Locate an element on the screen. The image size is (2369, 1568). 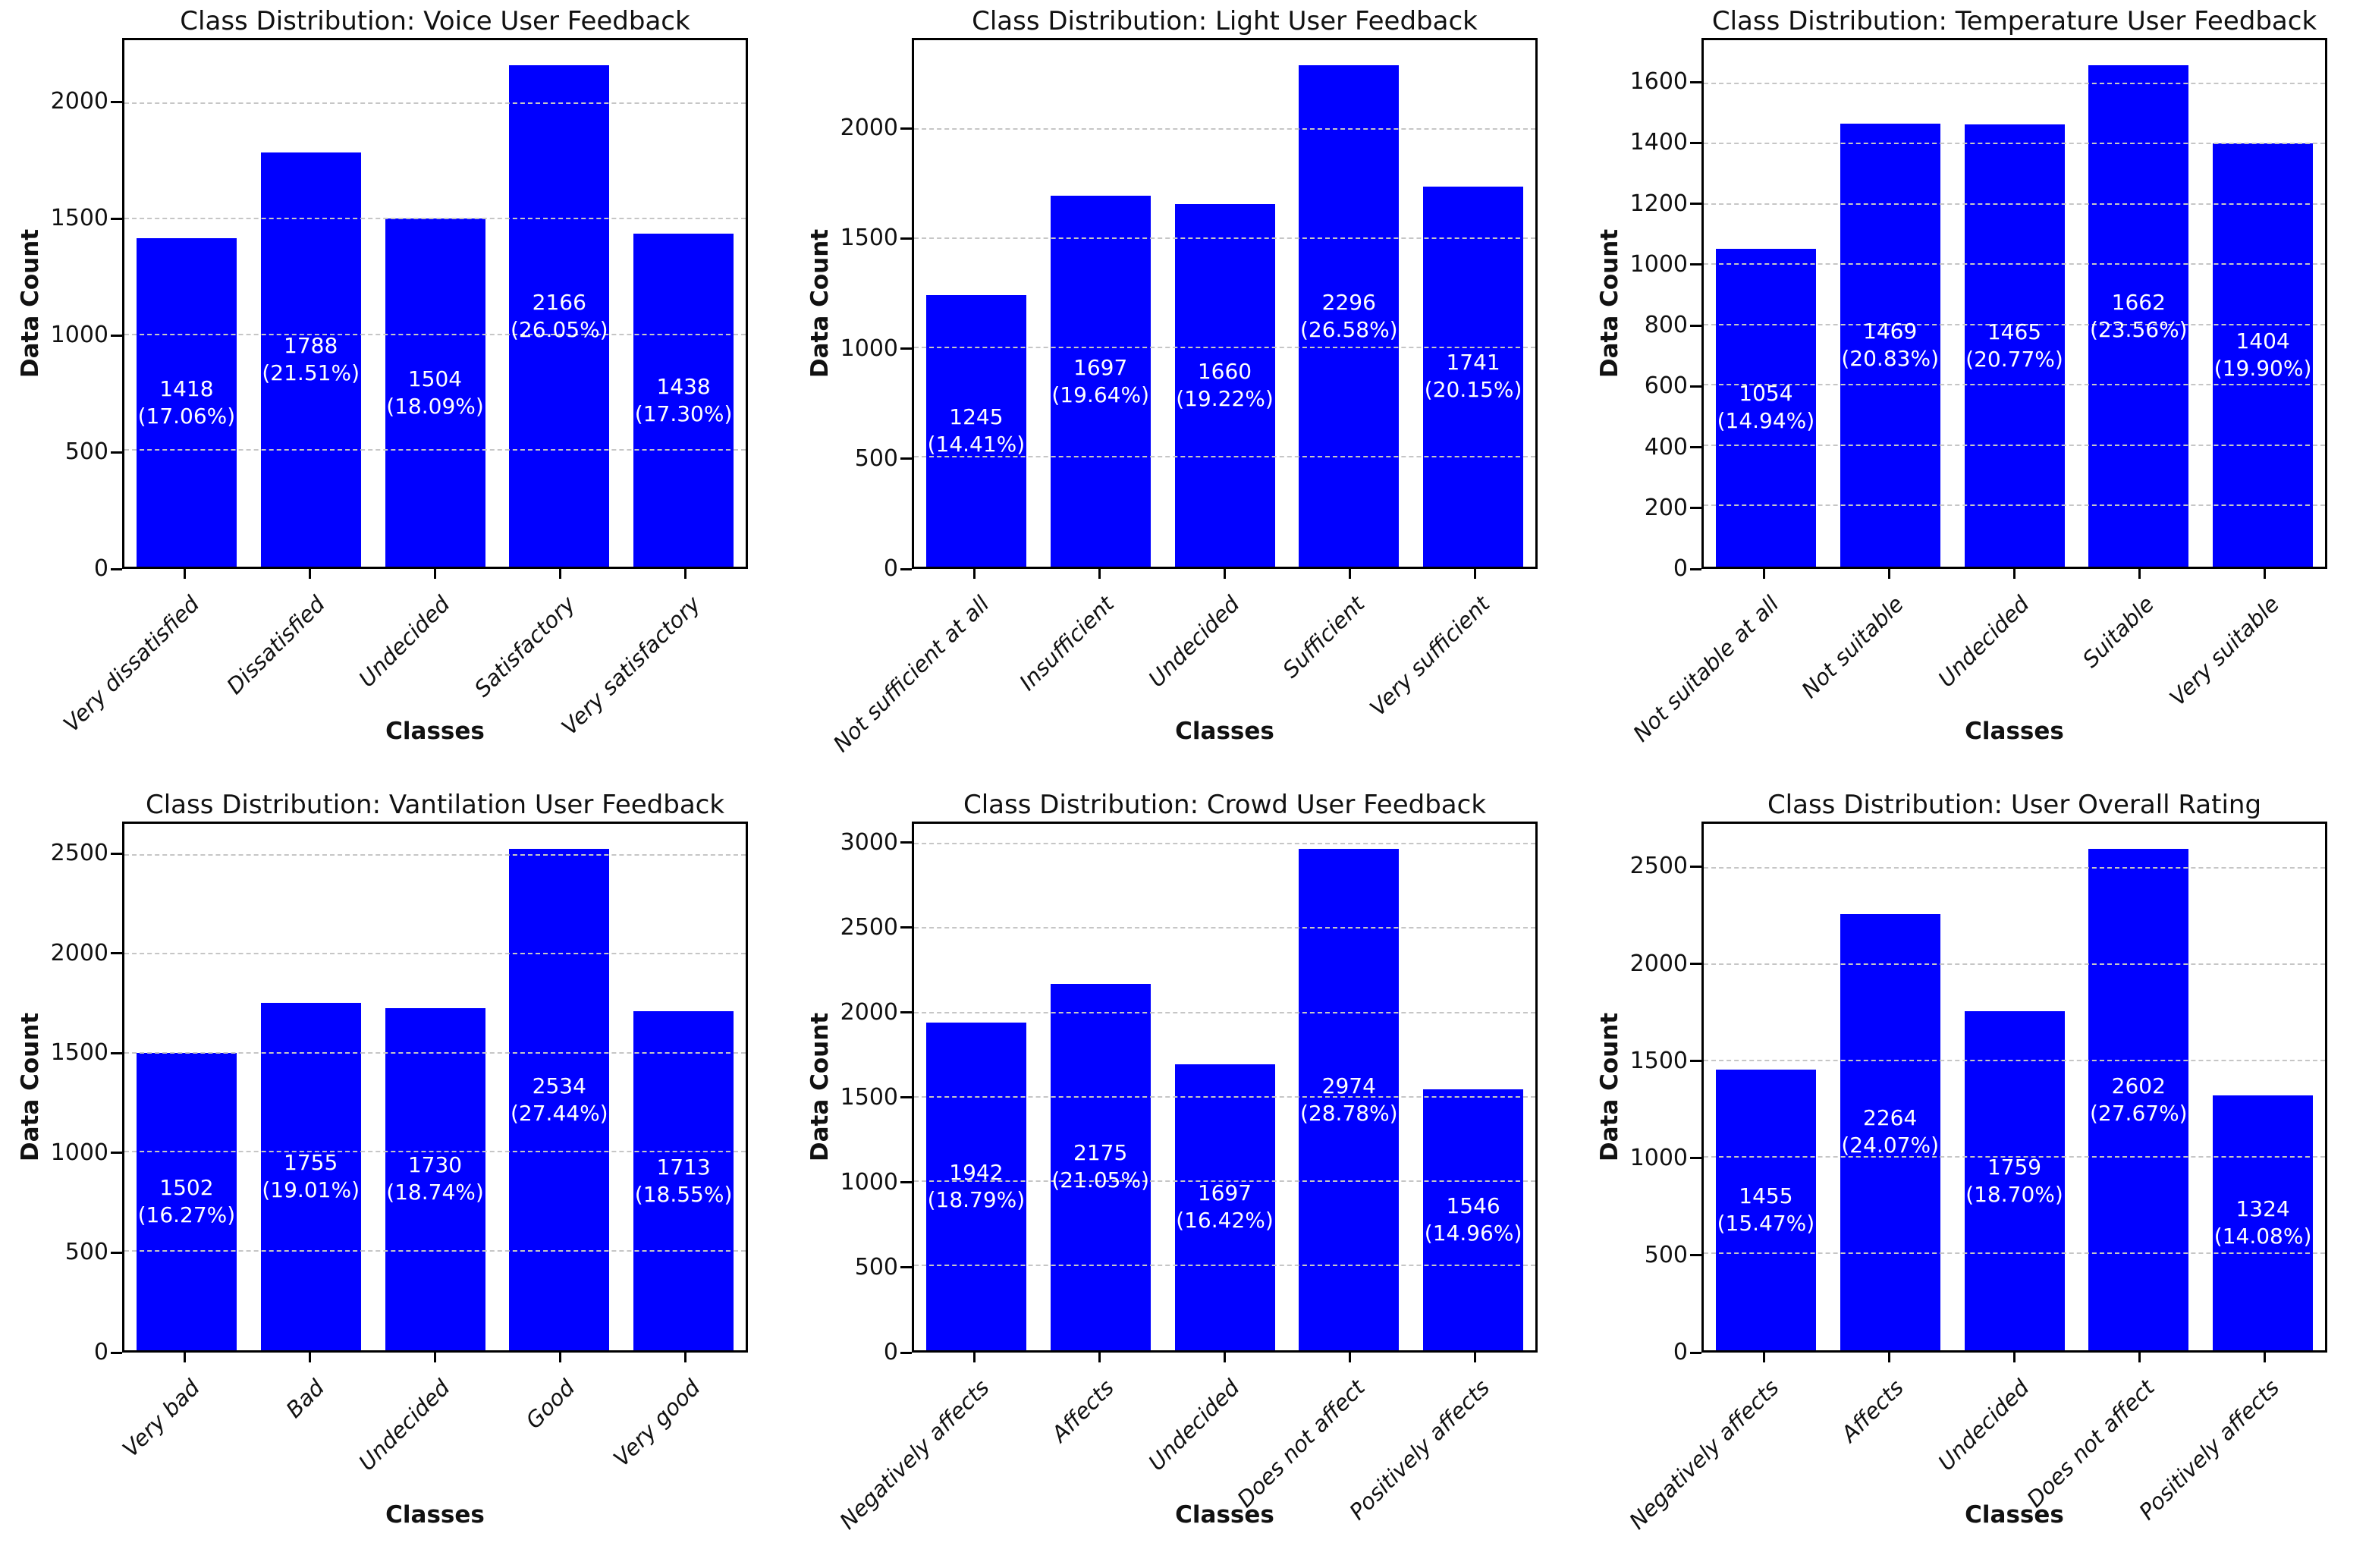
bar-value-label: 2602 (27.67%) is located at coordinates (2139, 1100).